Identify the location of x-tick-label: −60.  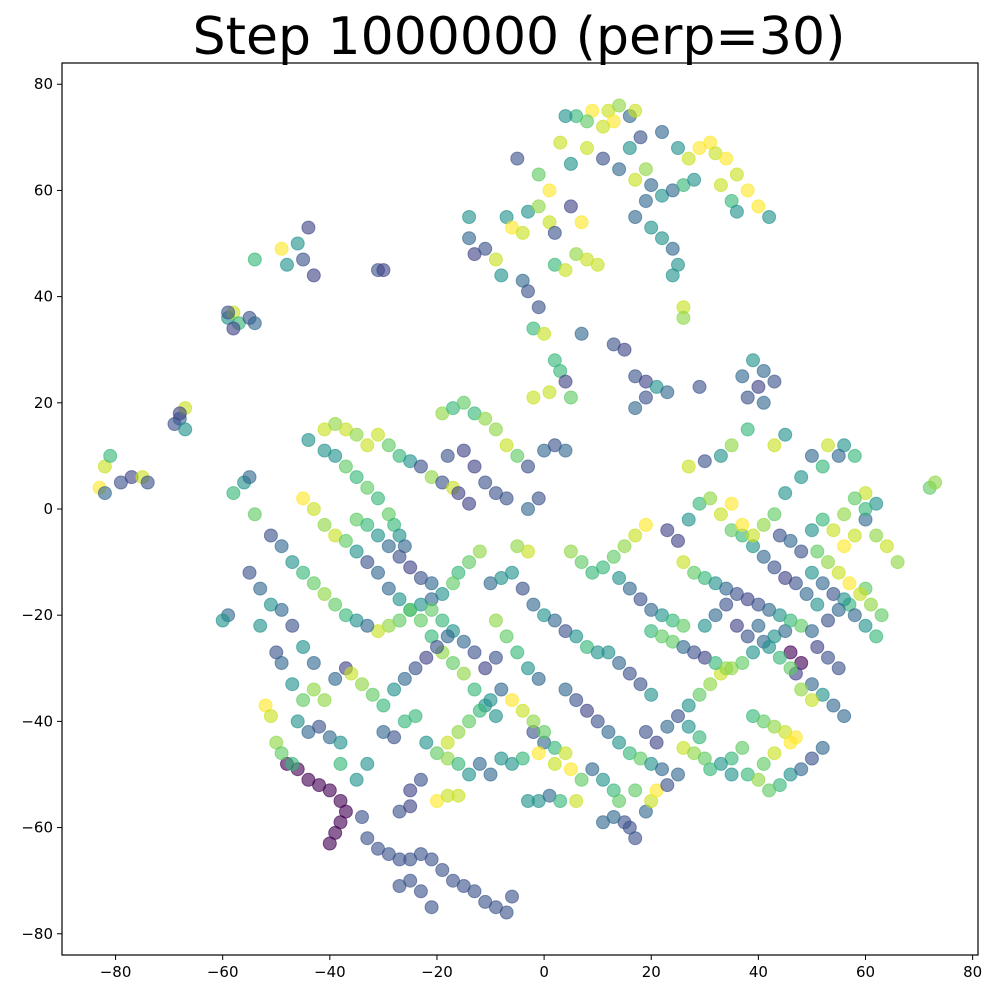
(223, 972).